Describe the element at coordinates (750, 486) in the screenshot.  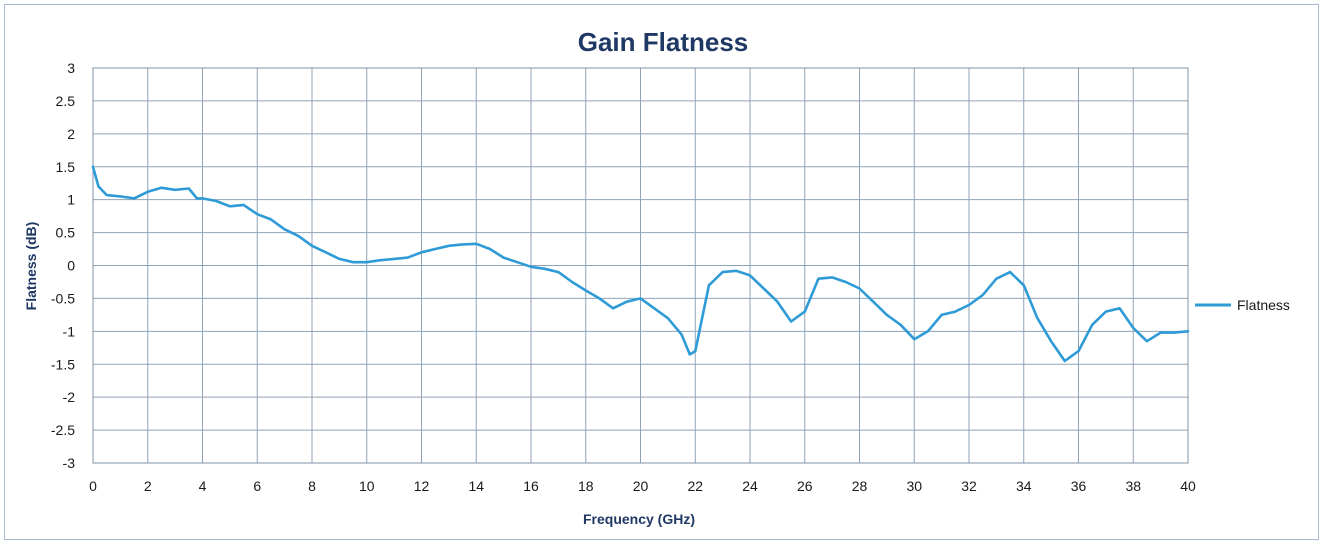
I see `x-tick-label: 24` at that location.